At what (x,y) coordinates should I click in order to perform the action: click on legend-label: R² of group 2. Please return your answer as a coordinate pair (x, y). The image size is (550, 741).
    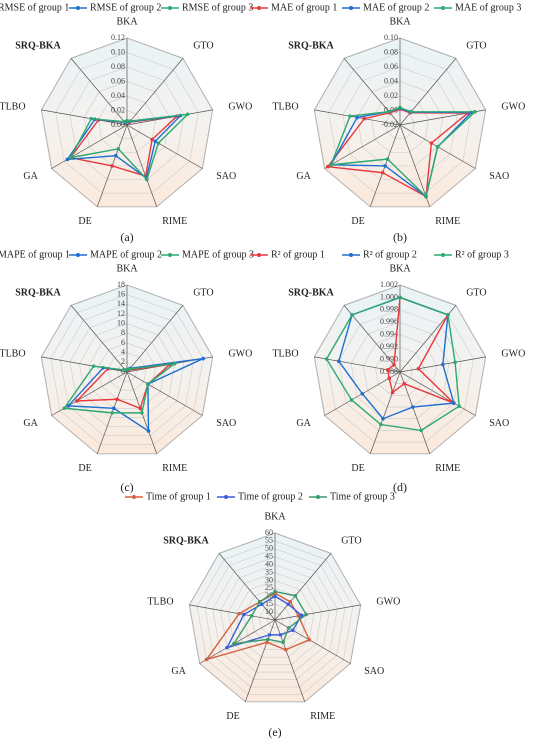
    Looking at the image, I should click on (390, 254).